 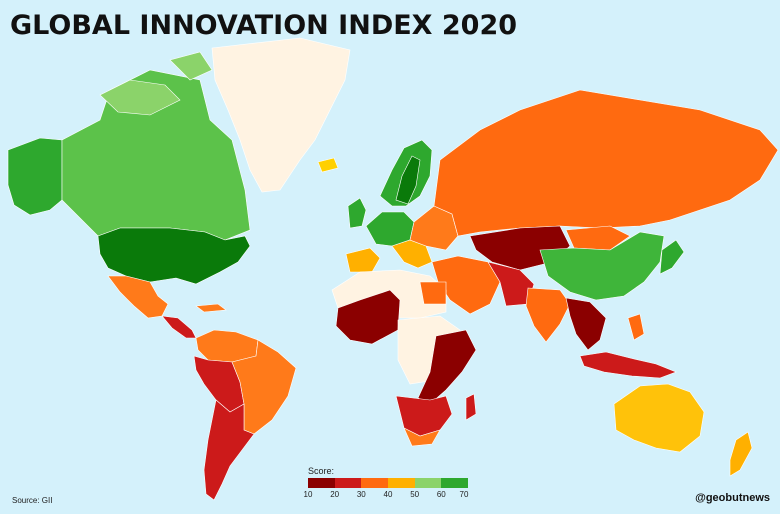 I want to click on region-egypt, so click(x=433, y=293).